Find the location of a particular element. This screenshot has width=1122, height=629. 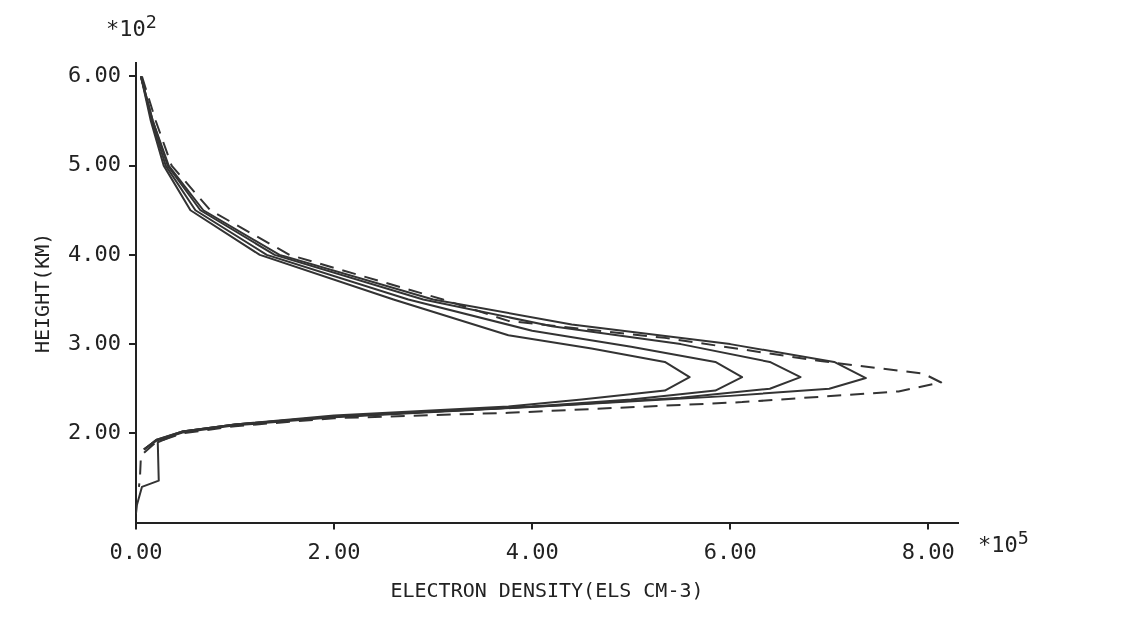

x-tick-label: 2.00 is located at coordinates (334, 551).